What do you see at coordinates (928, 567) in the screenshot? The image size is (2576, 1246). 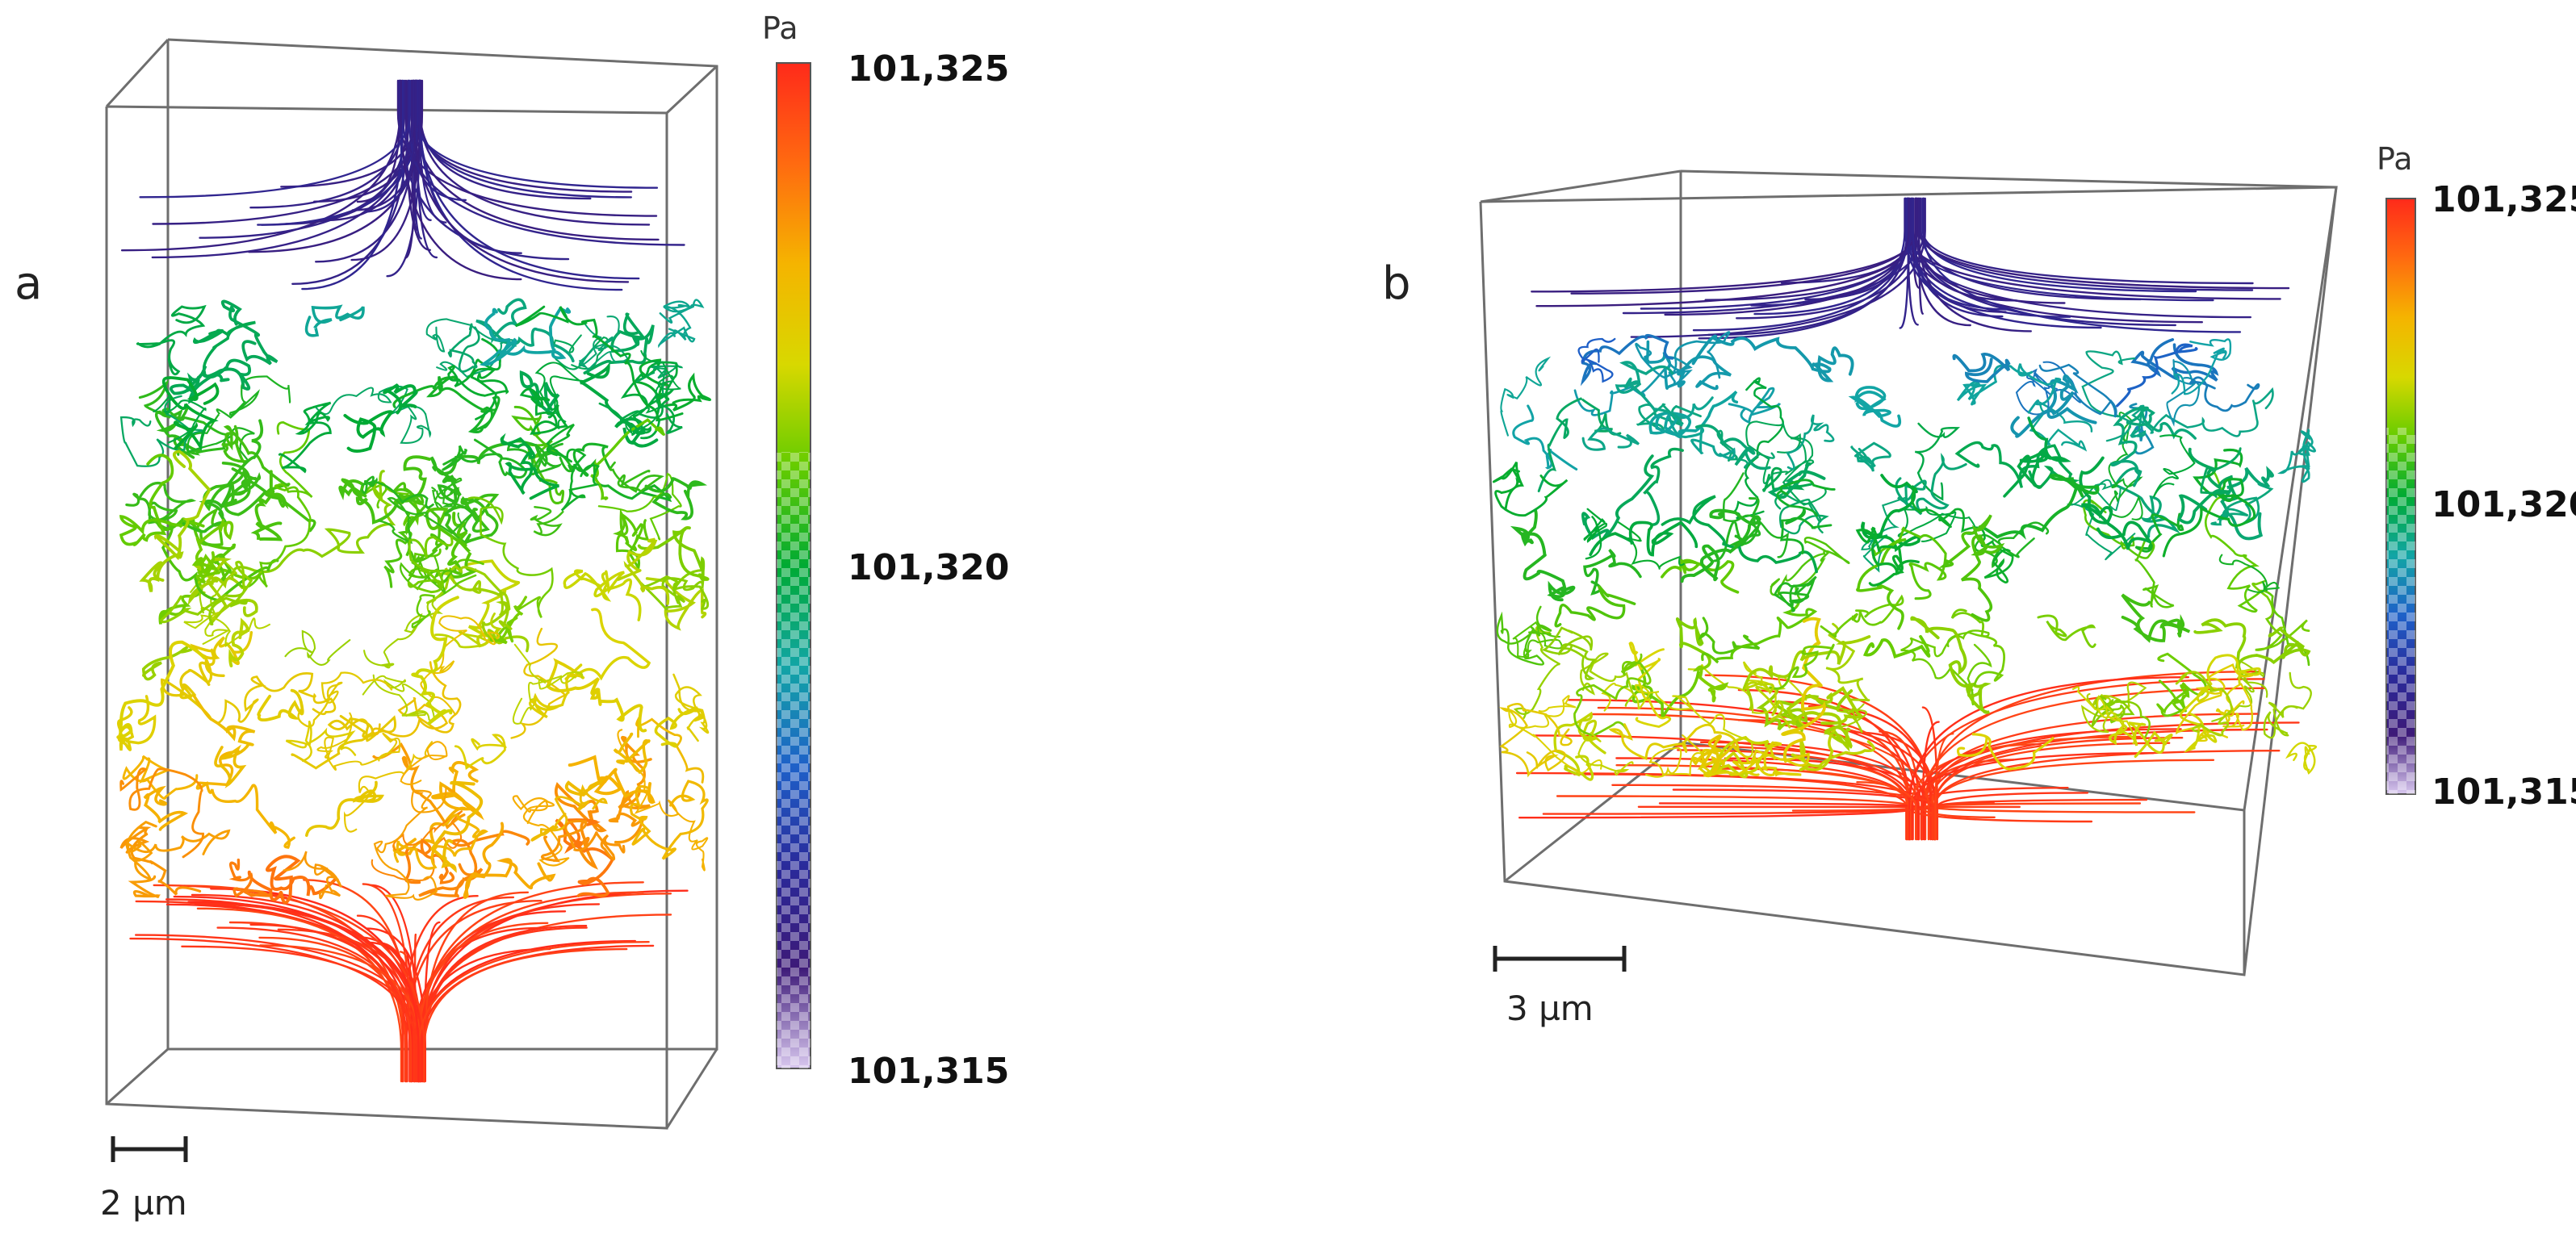 I see `panel-a-colorbar-mid: 101,320` at bounding box center [928, 567].